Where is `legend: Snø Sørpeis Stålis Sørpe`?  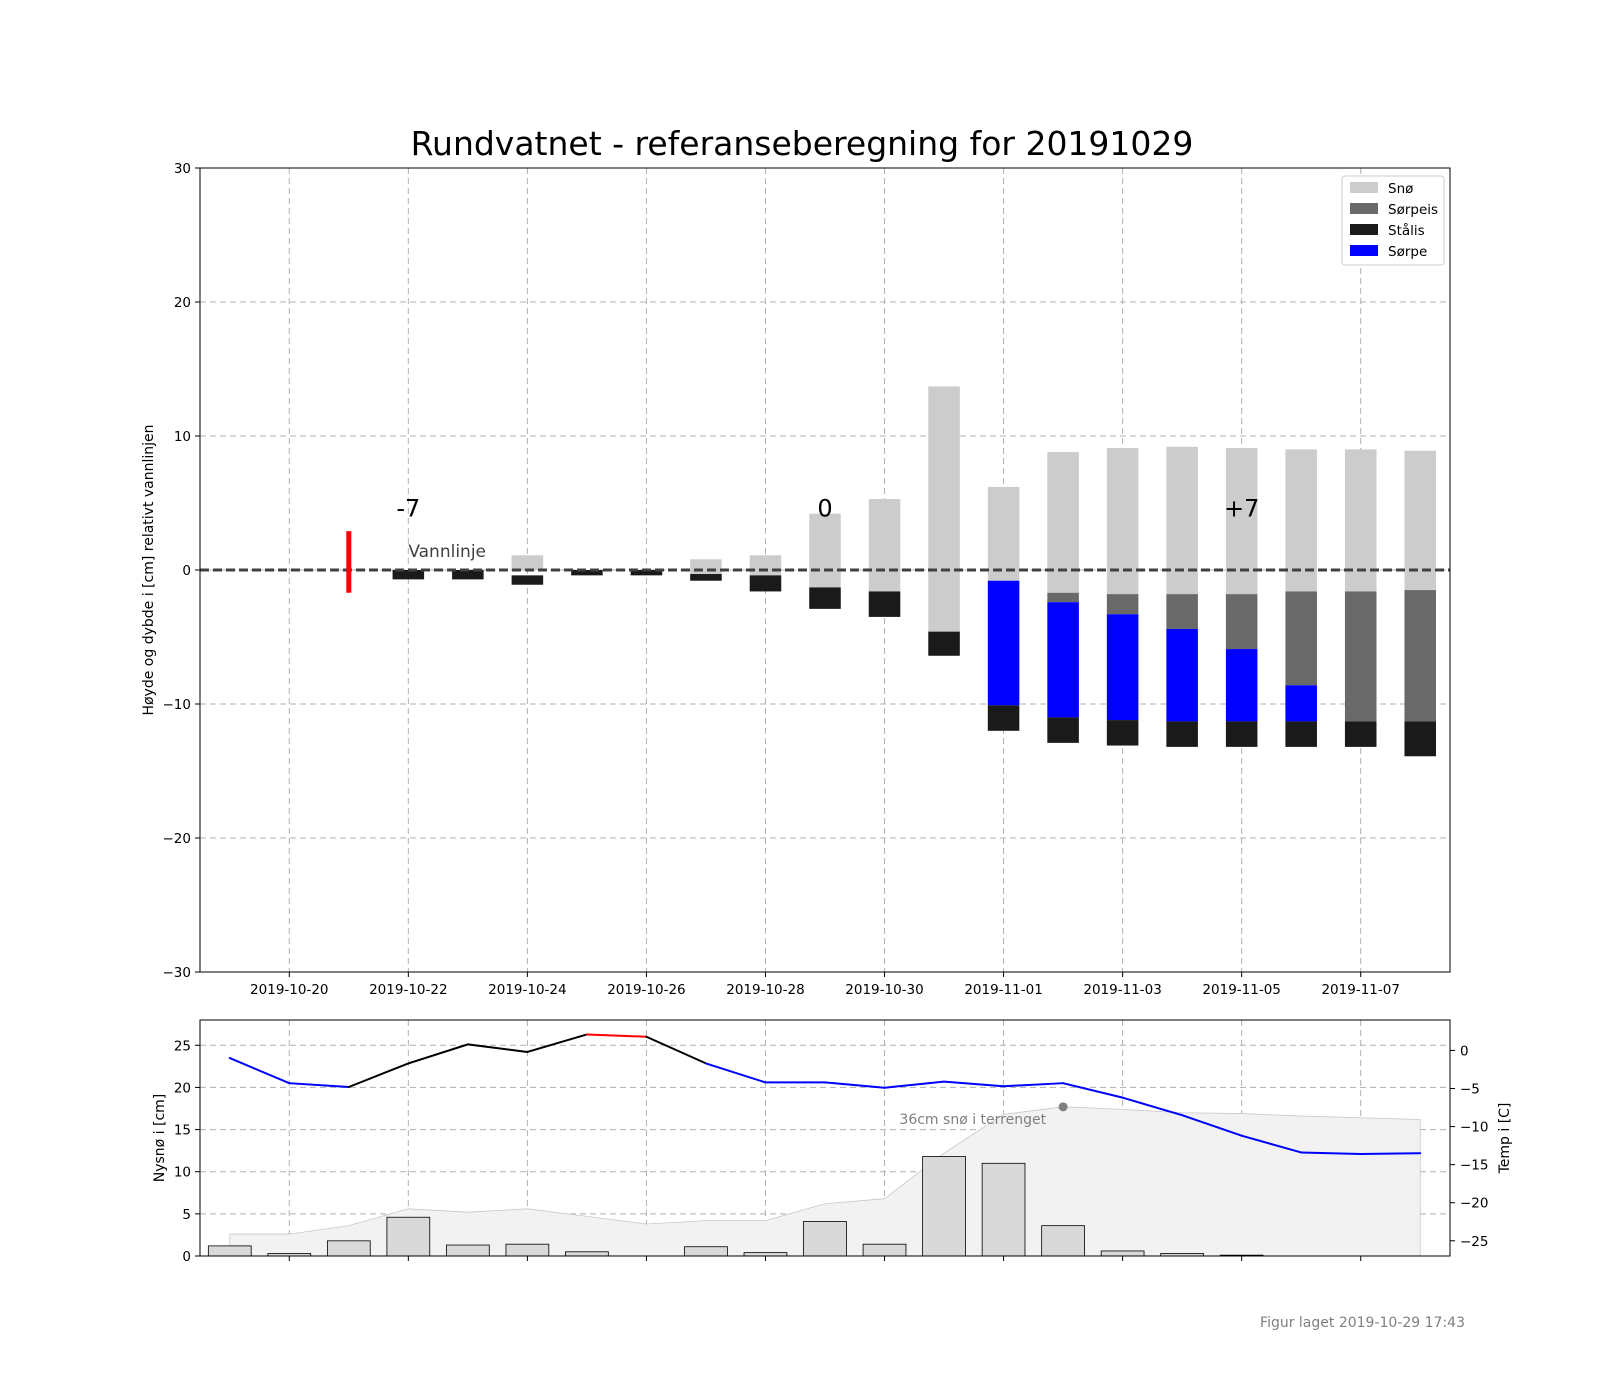 legend: Snø Sørpeis Stålis Sørpe is located at coordinates (1393, 220).